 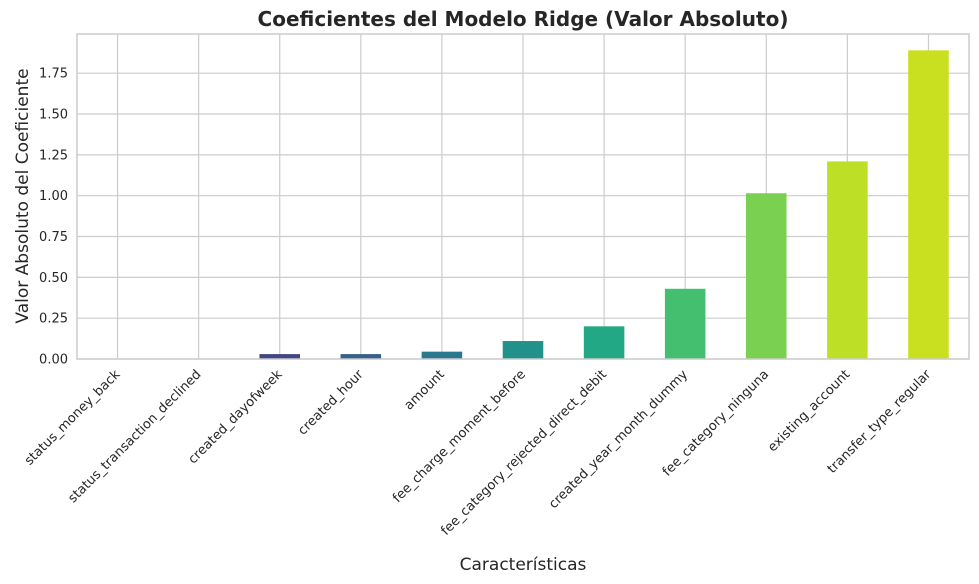 What do you see at coordinates (53, 74) in the screenshot?
I see `y-tick-label: 1.75` at bounding box center [53, 74].